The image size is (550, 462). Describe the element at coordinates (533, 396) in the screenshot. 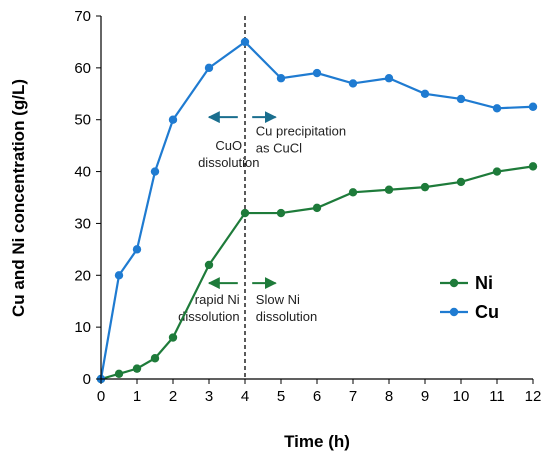

I see `x-tick-label: 12` at that location.